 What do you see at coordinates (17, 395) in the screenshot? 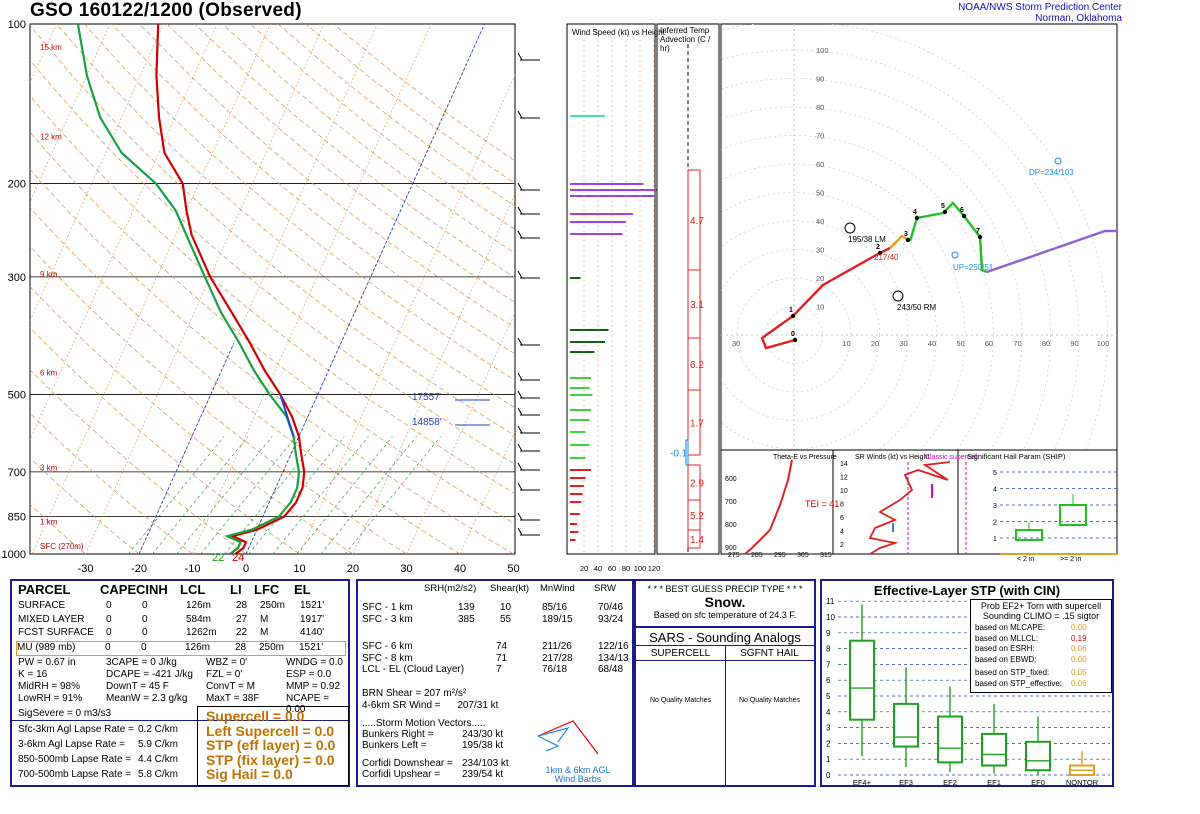
I see `pressure-tick-label: 500` at bounding box center [17, 395].